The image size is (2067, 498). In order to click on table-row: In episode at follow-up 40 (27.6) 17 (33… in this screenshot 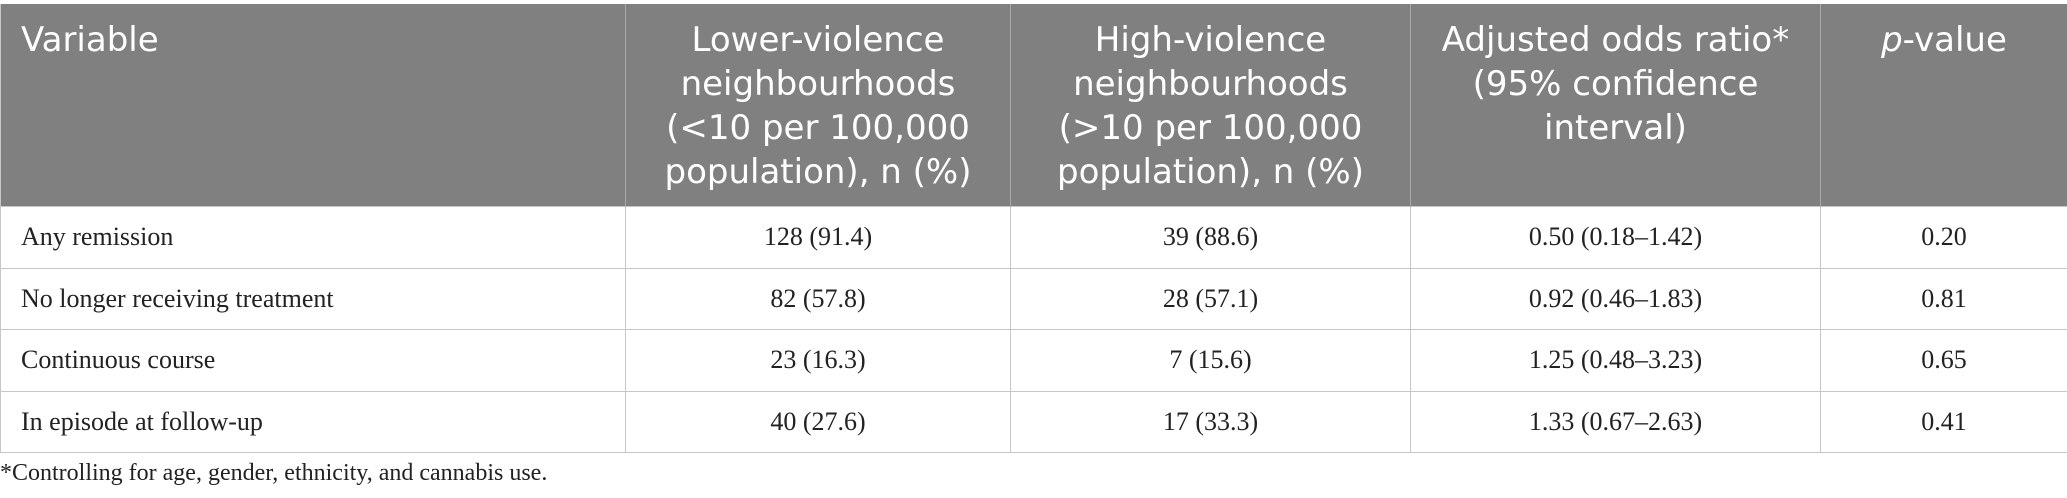, I will do `click(1033, 421)`.